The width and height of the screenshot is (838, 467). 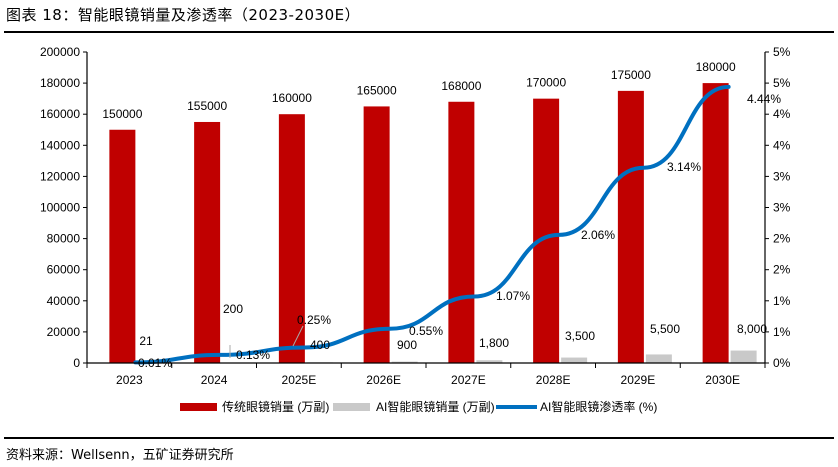 I want to click on ai-sales-value-label: 900, so click(x=407, y=345).